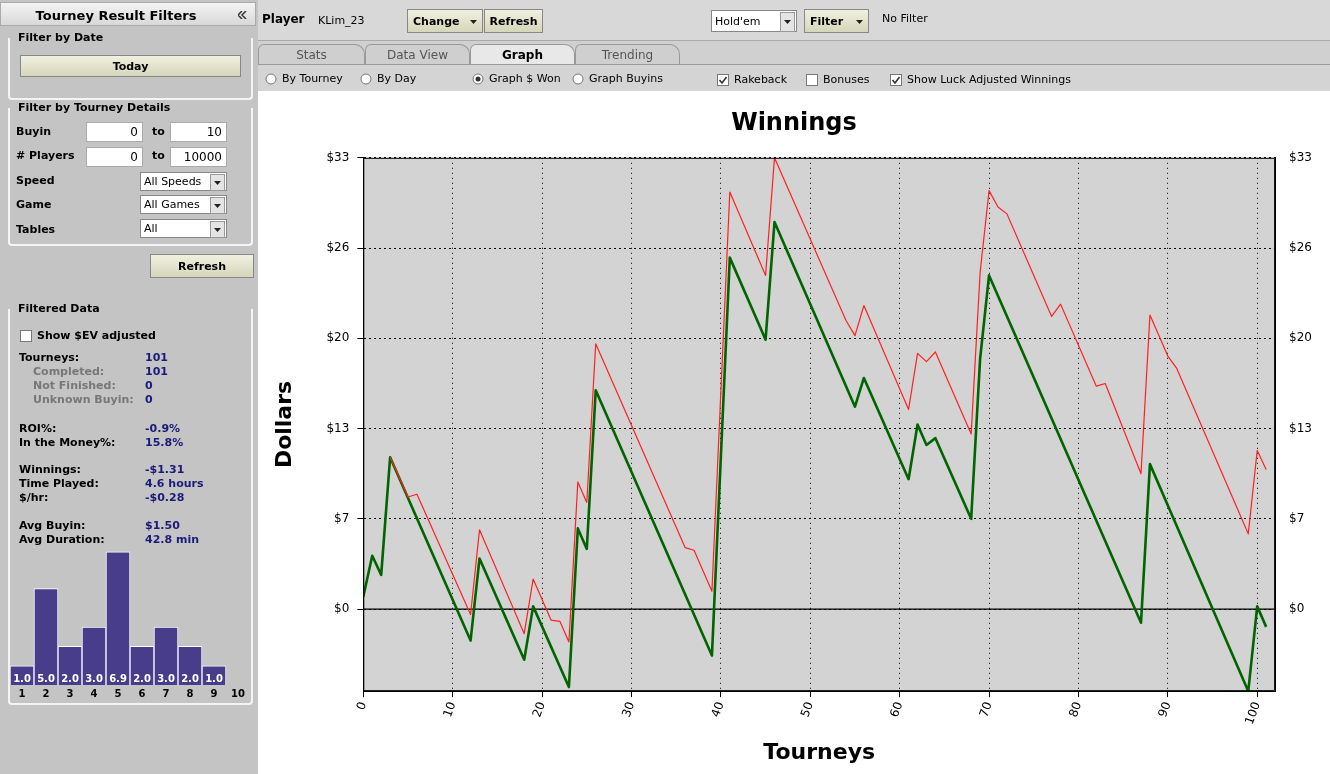 This screenshot has height=774, width=1330. I want to click on text: Bonuses, so click(846, 79).